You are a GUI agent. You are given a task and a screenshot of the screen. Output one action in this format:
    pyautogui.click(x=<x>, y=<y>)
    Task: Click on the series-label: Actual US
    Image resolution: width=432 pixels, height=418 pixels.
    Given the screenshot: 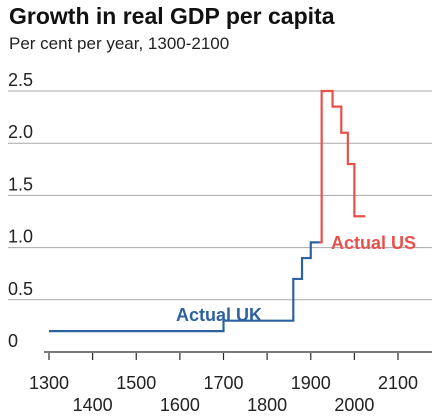 What is the action you would take?
    pyautogui.click(x=373, y=243)
    